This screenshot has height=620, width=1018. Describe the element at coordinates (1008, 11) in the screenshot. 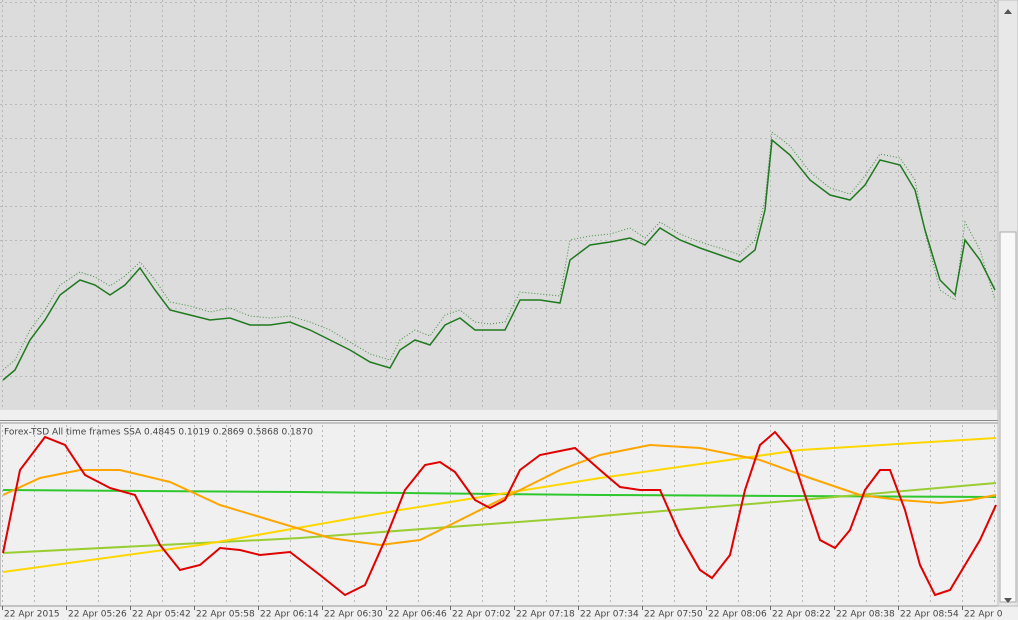

I see `scroll-up` at that location.